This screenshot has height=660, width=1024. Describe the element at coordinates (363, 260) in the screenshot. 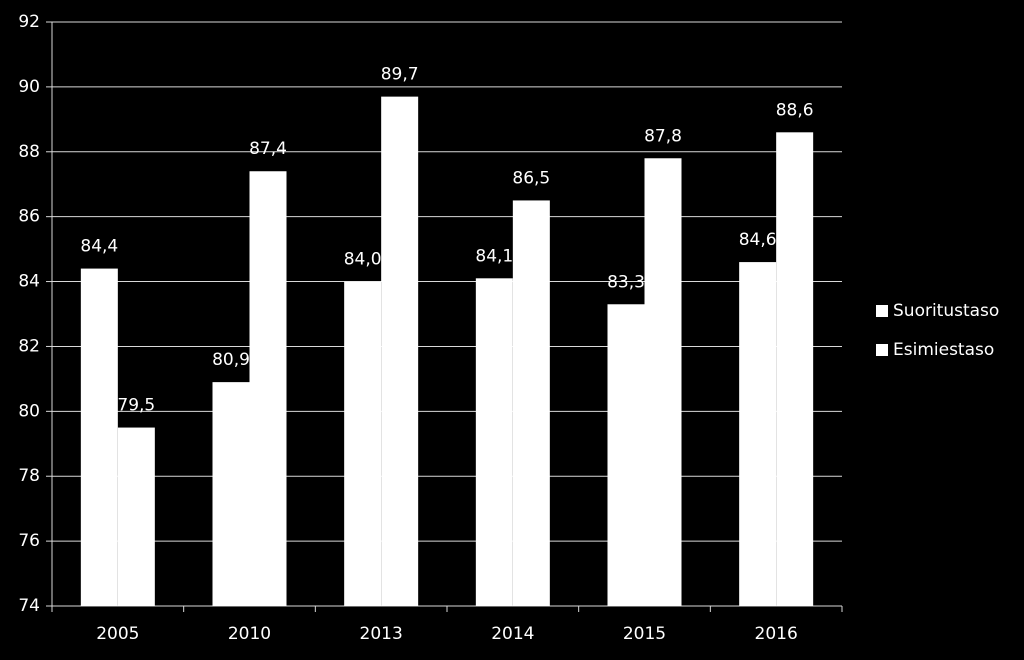

I see `value-label: 84,0` at that location.